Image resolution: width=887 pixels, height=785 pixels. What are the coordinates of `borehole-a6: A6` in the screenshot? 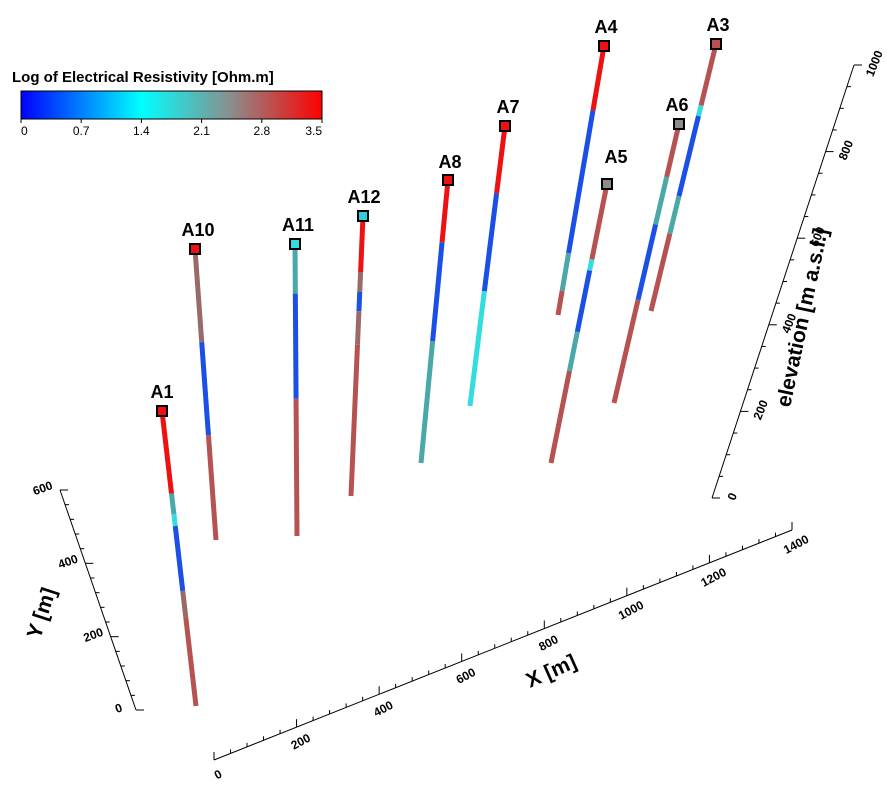 It's located at (650, 249).